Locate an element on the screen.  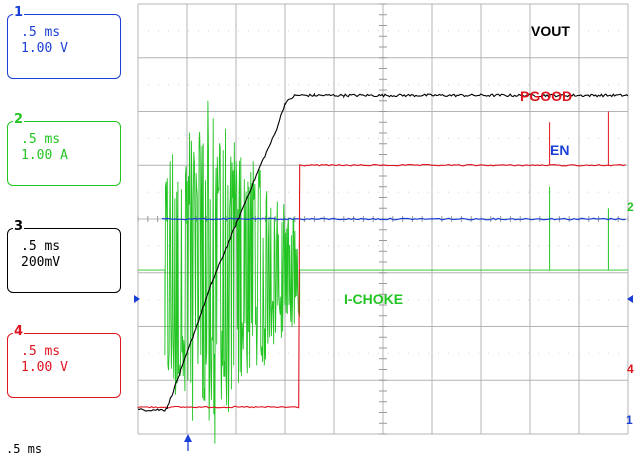
ch2-timebase: .5 ms is located at coordinates (41, 139).